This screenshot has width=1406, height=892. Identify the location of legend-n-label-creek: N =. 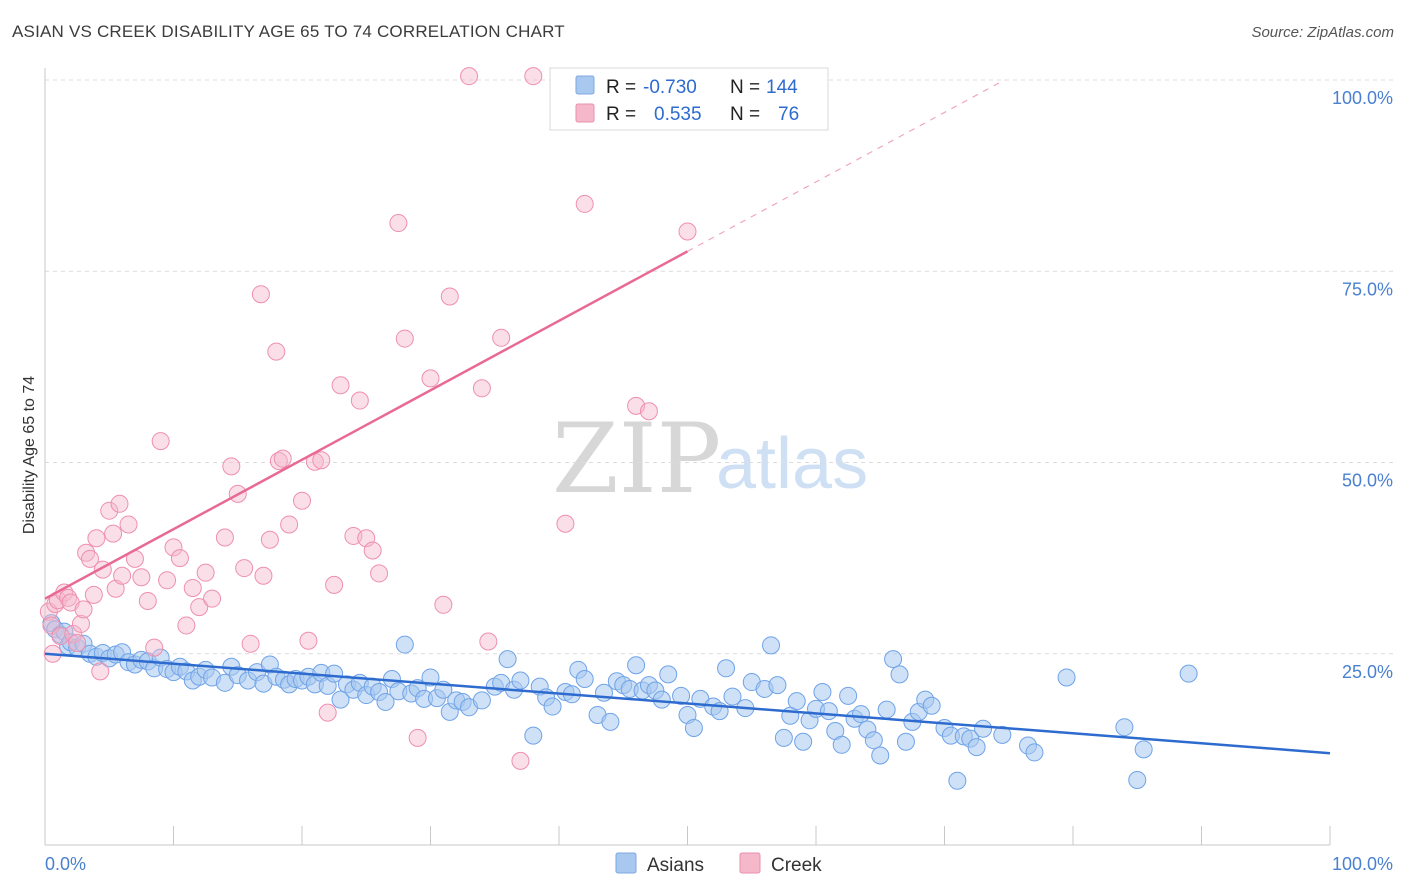
(745, 114).